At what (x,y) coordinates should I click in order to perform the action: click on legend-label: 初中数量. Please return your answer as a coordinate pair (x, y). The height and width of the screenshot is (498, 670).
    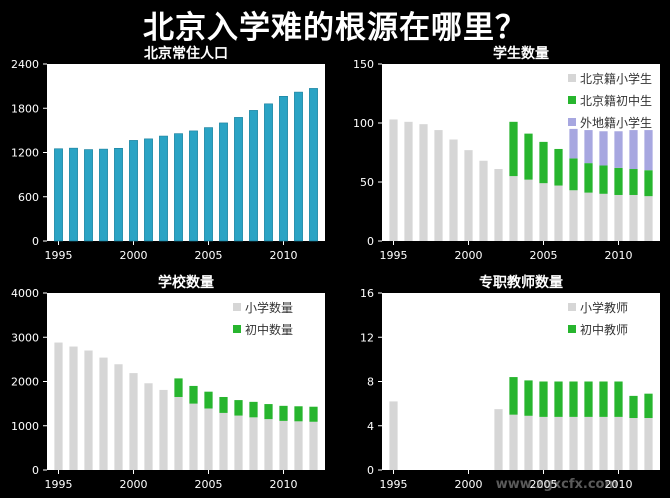
    Looking at the image, I should click on (269, 329).